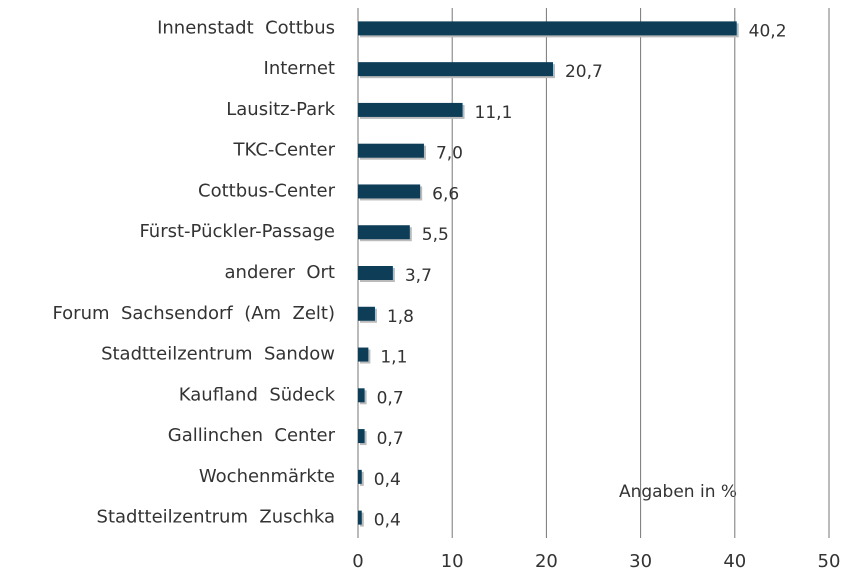  What do you see at coordinates (584, 72) in the screenshot?
I see `value-label: 20,7` at bounding box center [584, 72].